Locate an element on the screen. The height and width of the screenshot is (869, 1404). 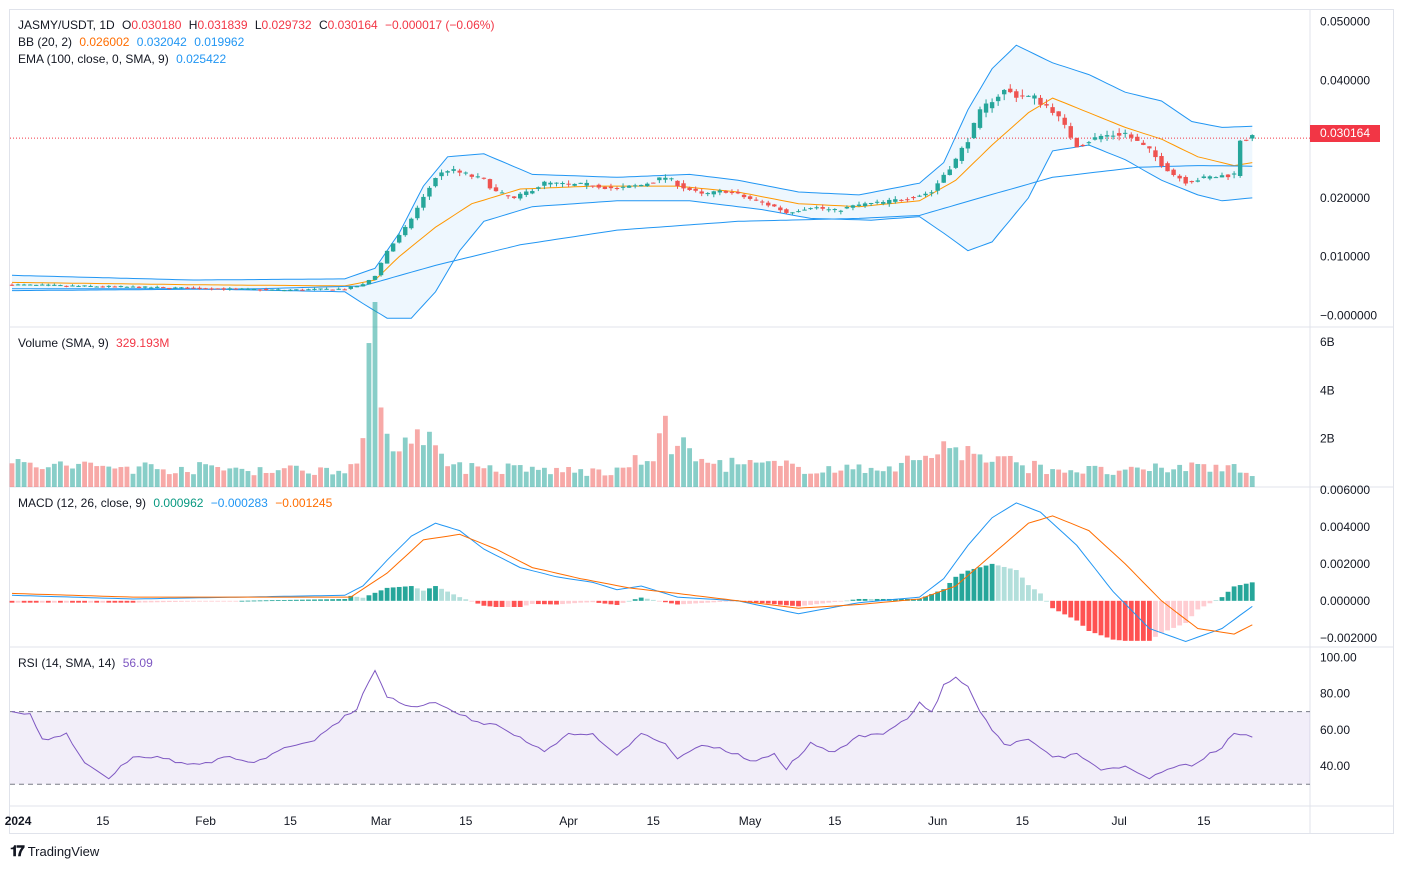
macd-label: MACD (12, 26, close, 9) is located at coordinates (82, 503).